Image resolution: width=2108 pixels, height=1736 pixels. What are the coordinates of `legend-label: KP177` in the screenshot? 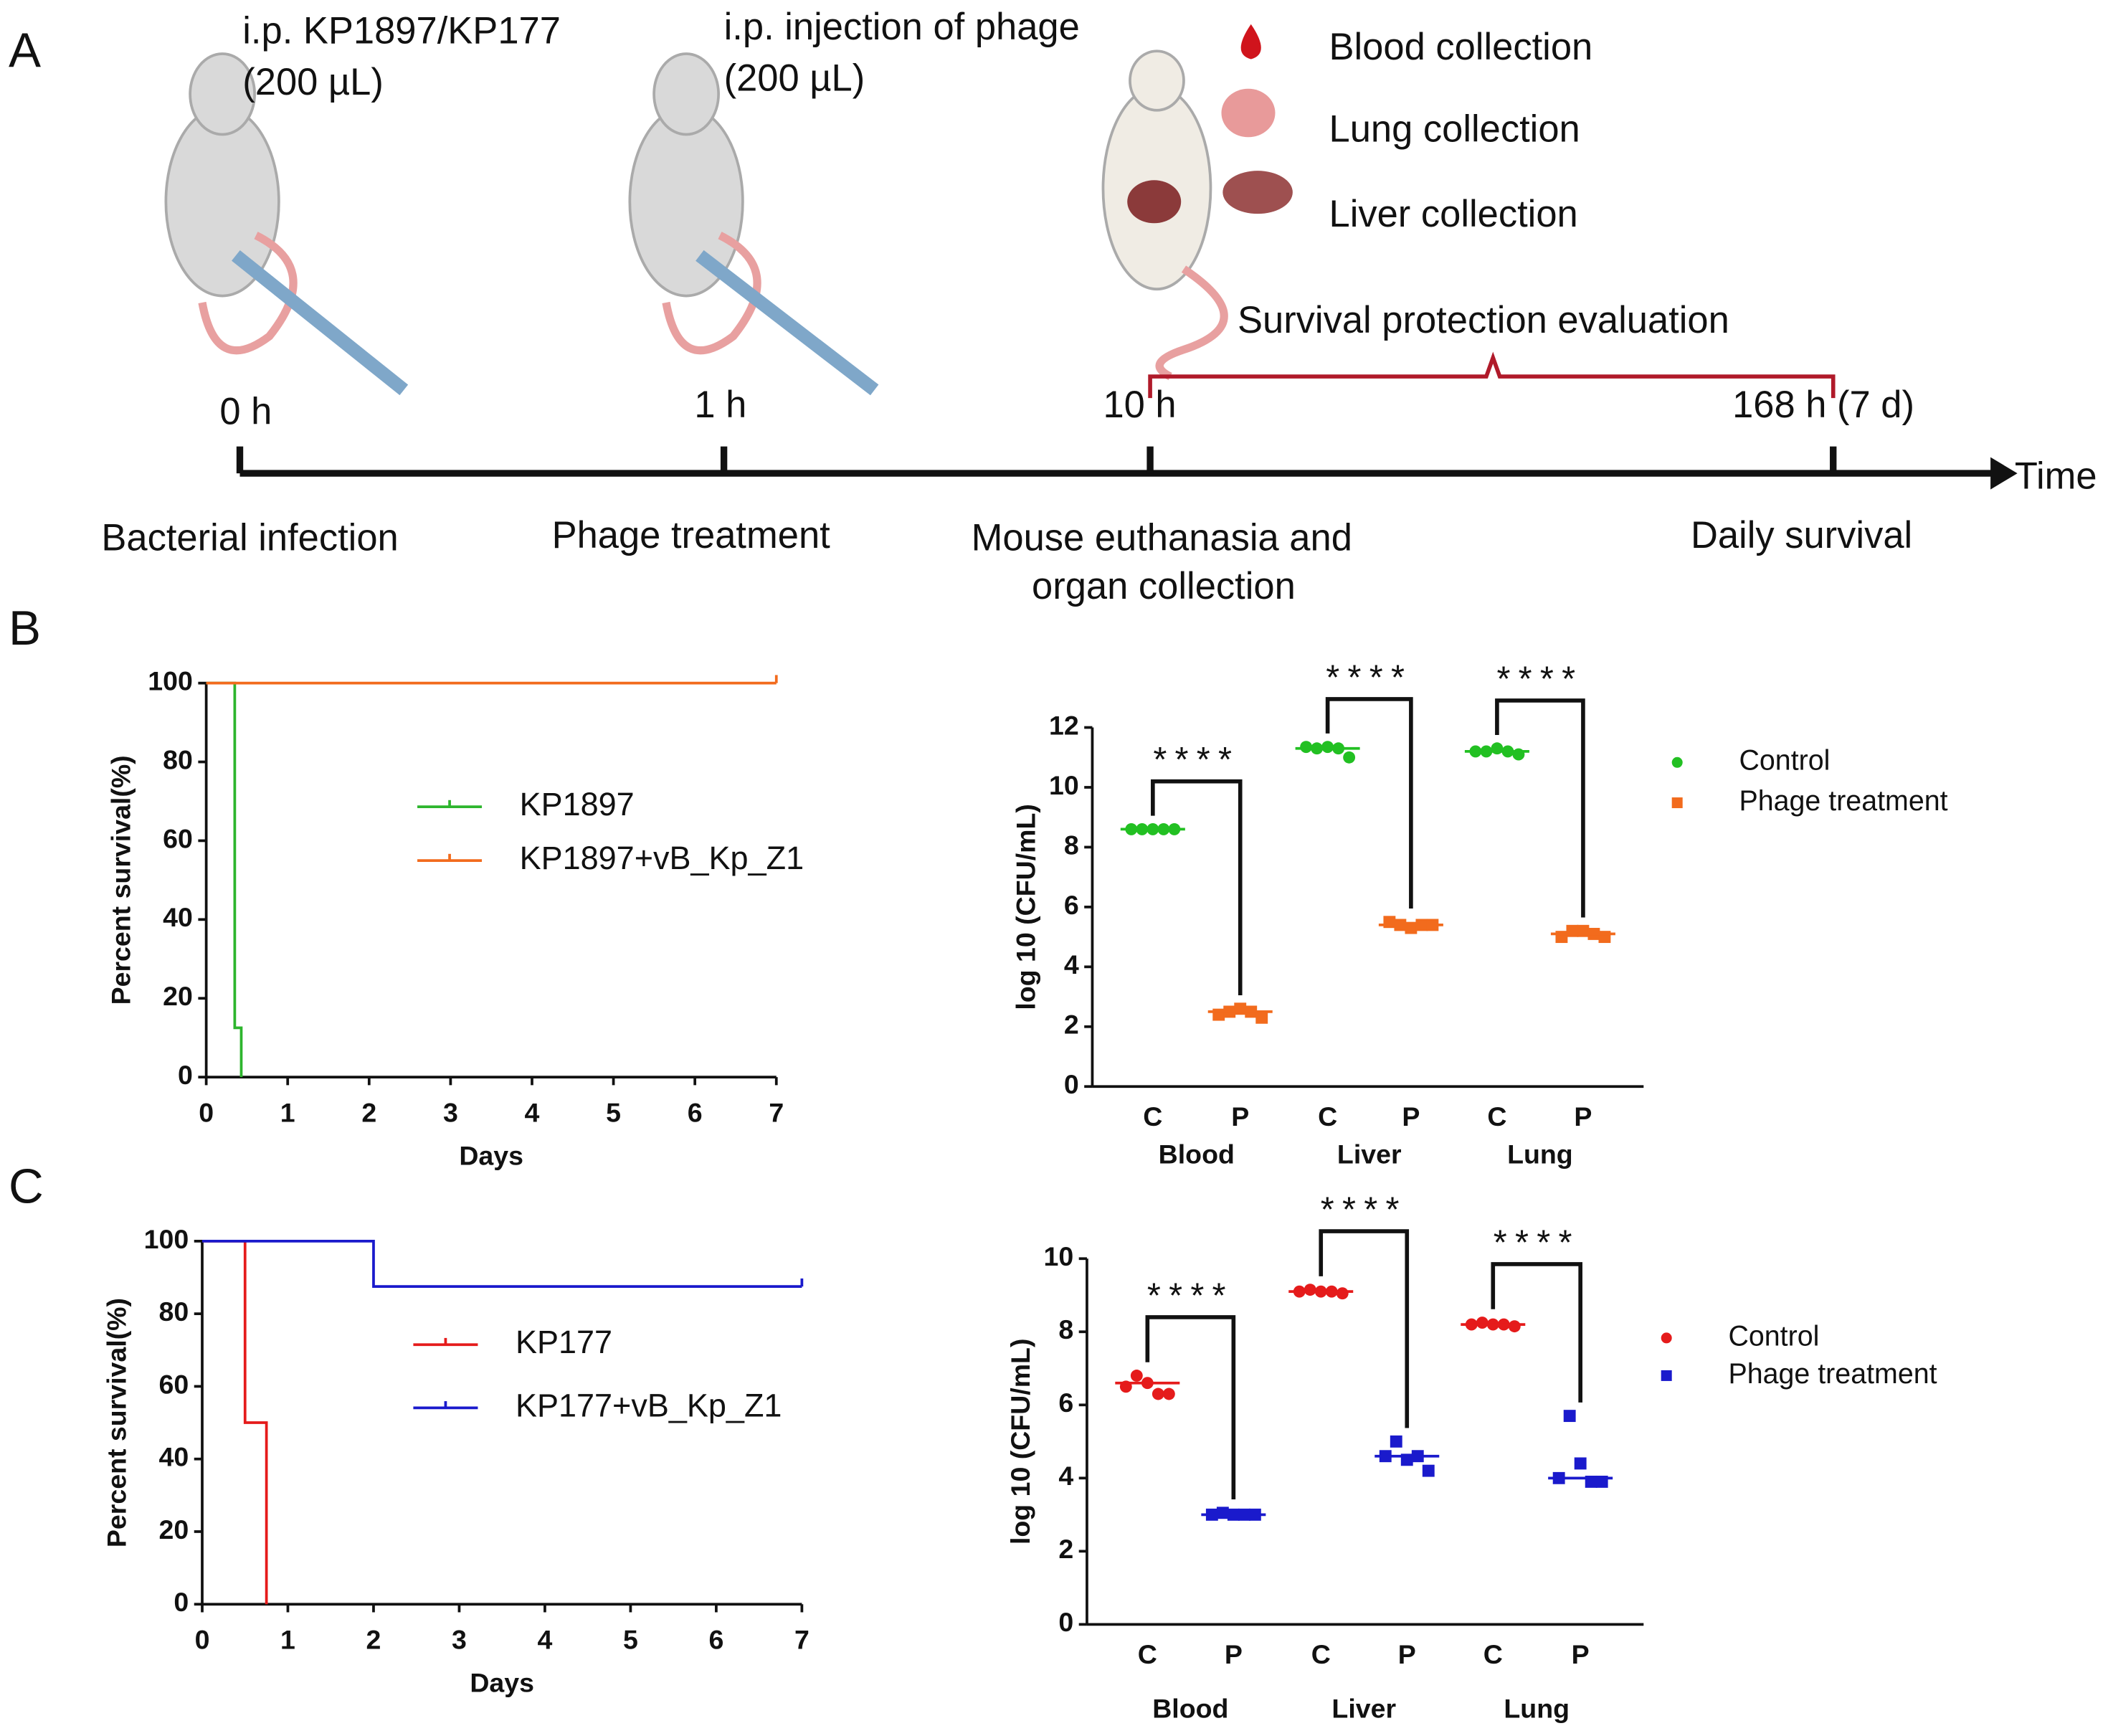 It's located at (564, 1342).